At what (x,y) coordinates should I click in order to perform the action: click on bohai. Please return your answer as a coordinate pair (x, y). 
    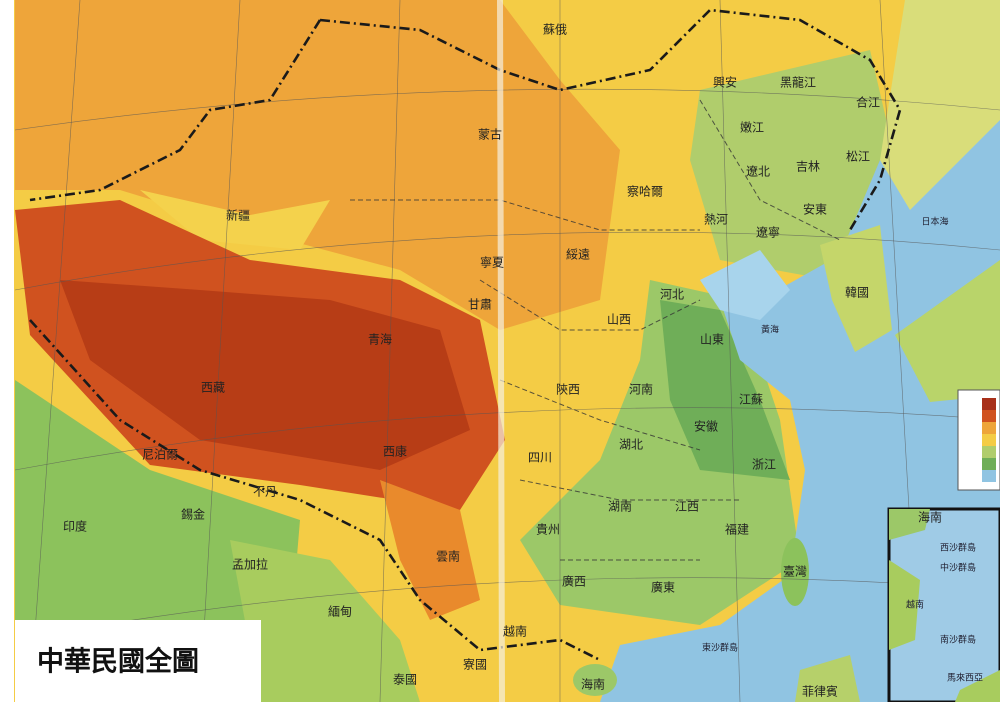
    Looking at the image, I should click on (745, 285).